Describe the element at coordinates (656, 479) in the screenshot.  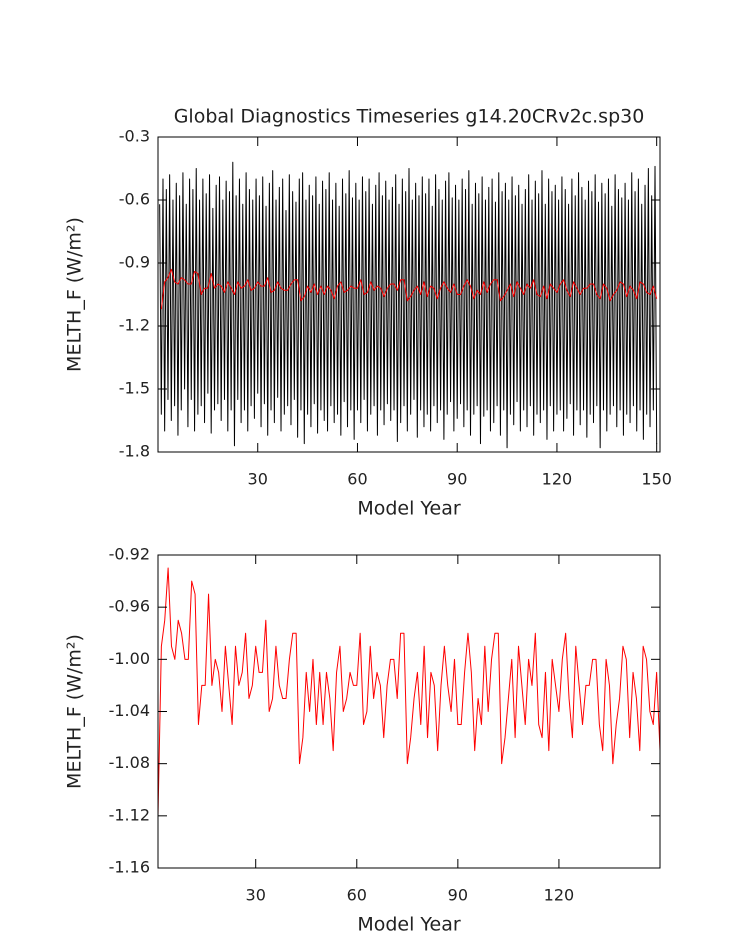
I see `x-tick-label: 150` at that location.